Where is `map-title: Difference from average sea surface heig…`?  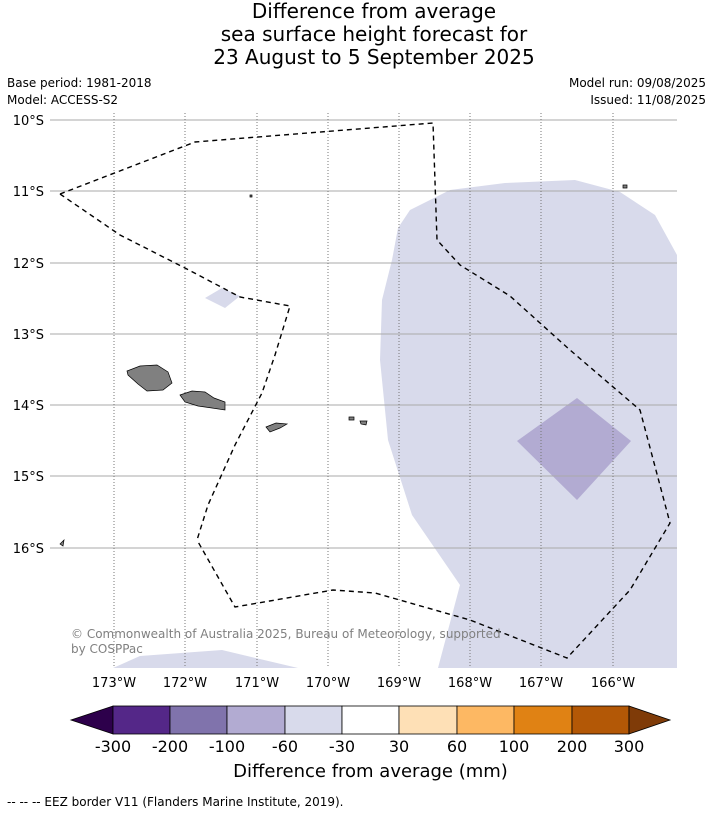 map-title: Difference from average sea surface heig… is located at coordinates (356, 34).